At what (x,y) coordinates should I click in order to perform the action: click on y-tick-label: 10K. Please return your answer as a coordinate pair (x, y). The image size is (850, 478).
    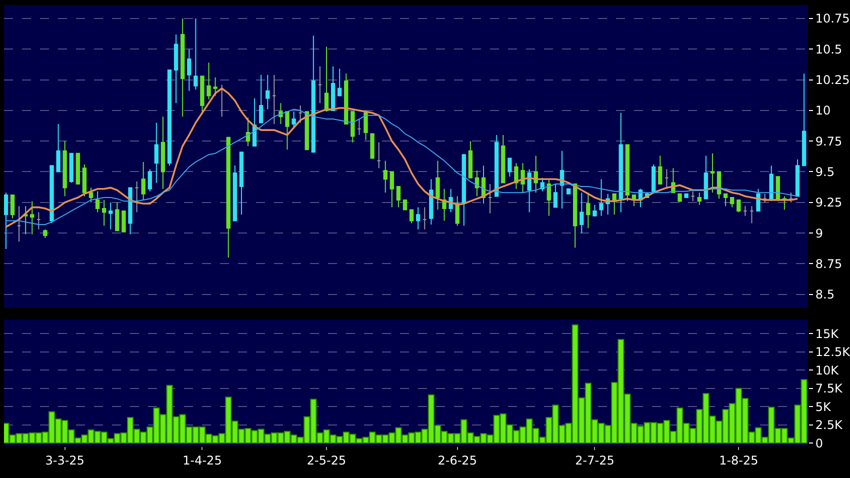
    Looking at the image, I should click on (827, 370).